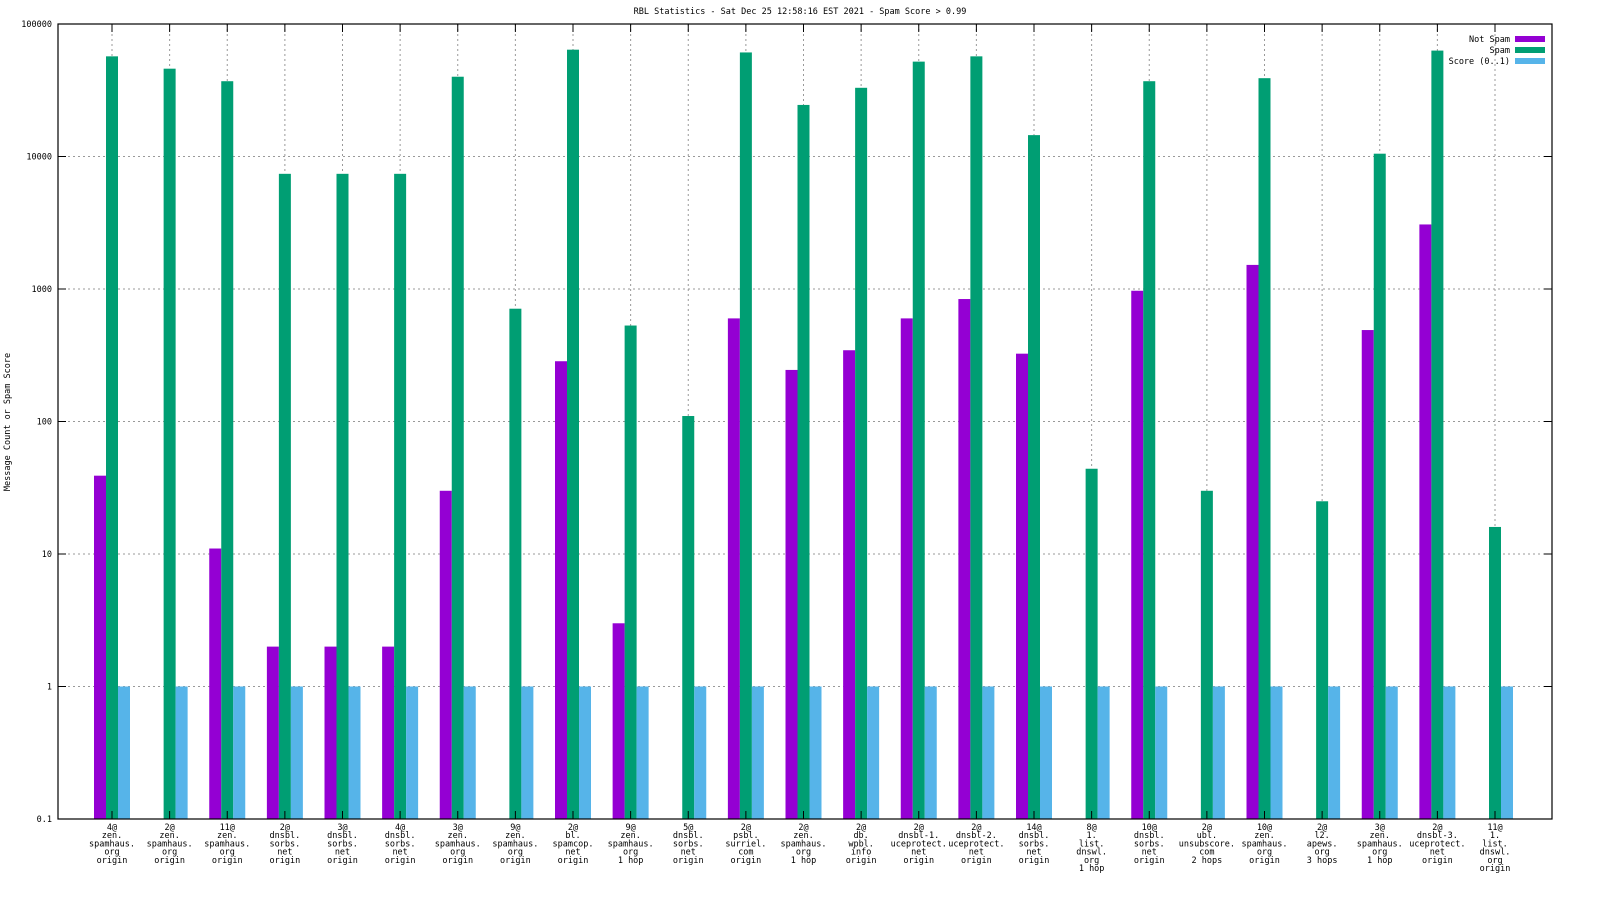 This screenshot has height=904, width=1600. I want to click on y-tick-label: 0.1, so click(44, 820).